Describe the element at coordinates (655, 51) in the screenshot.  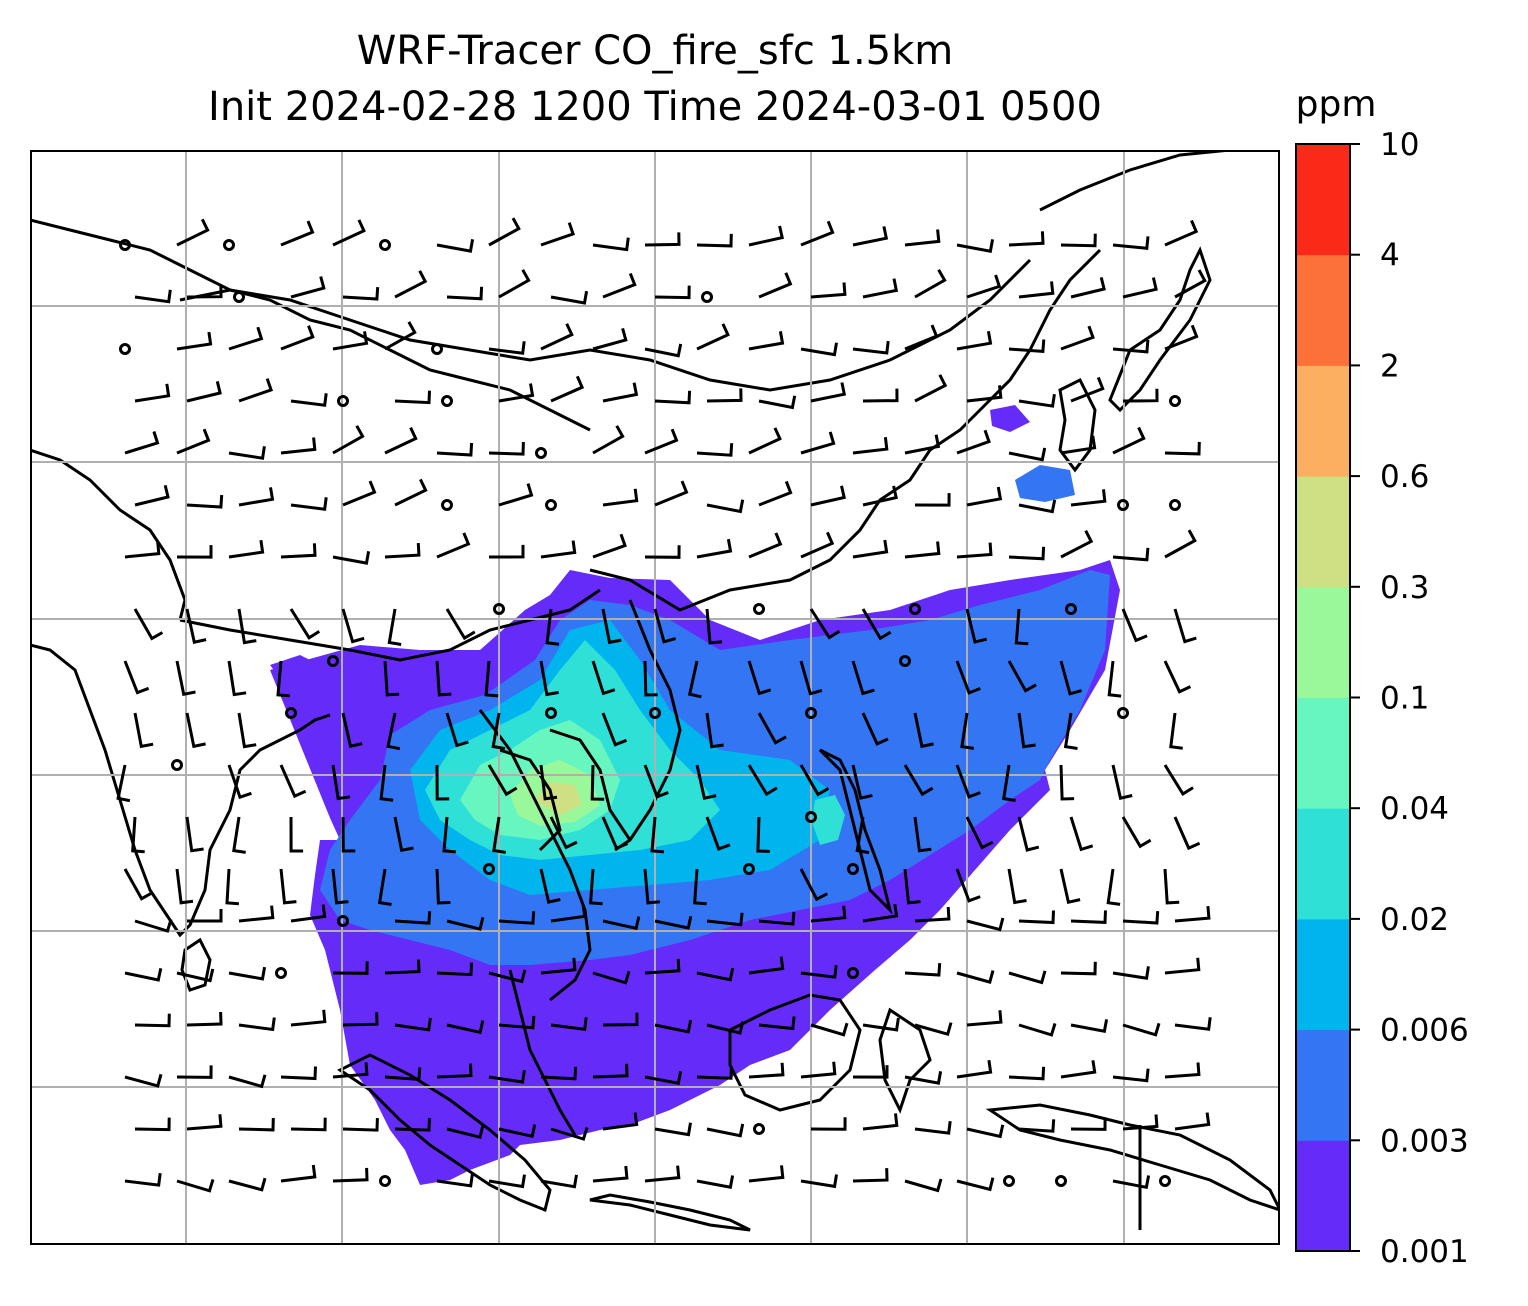
I see `map-title-line1: WRF-Tracer CO_fire_sfc 1.5km` at that location.